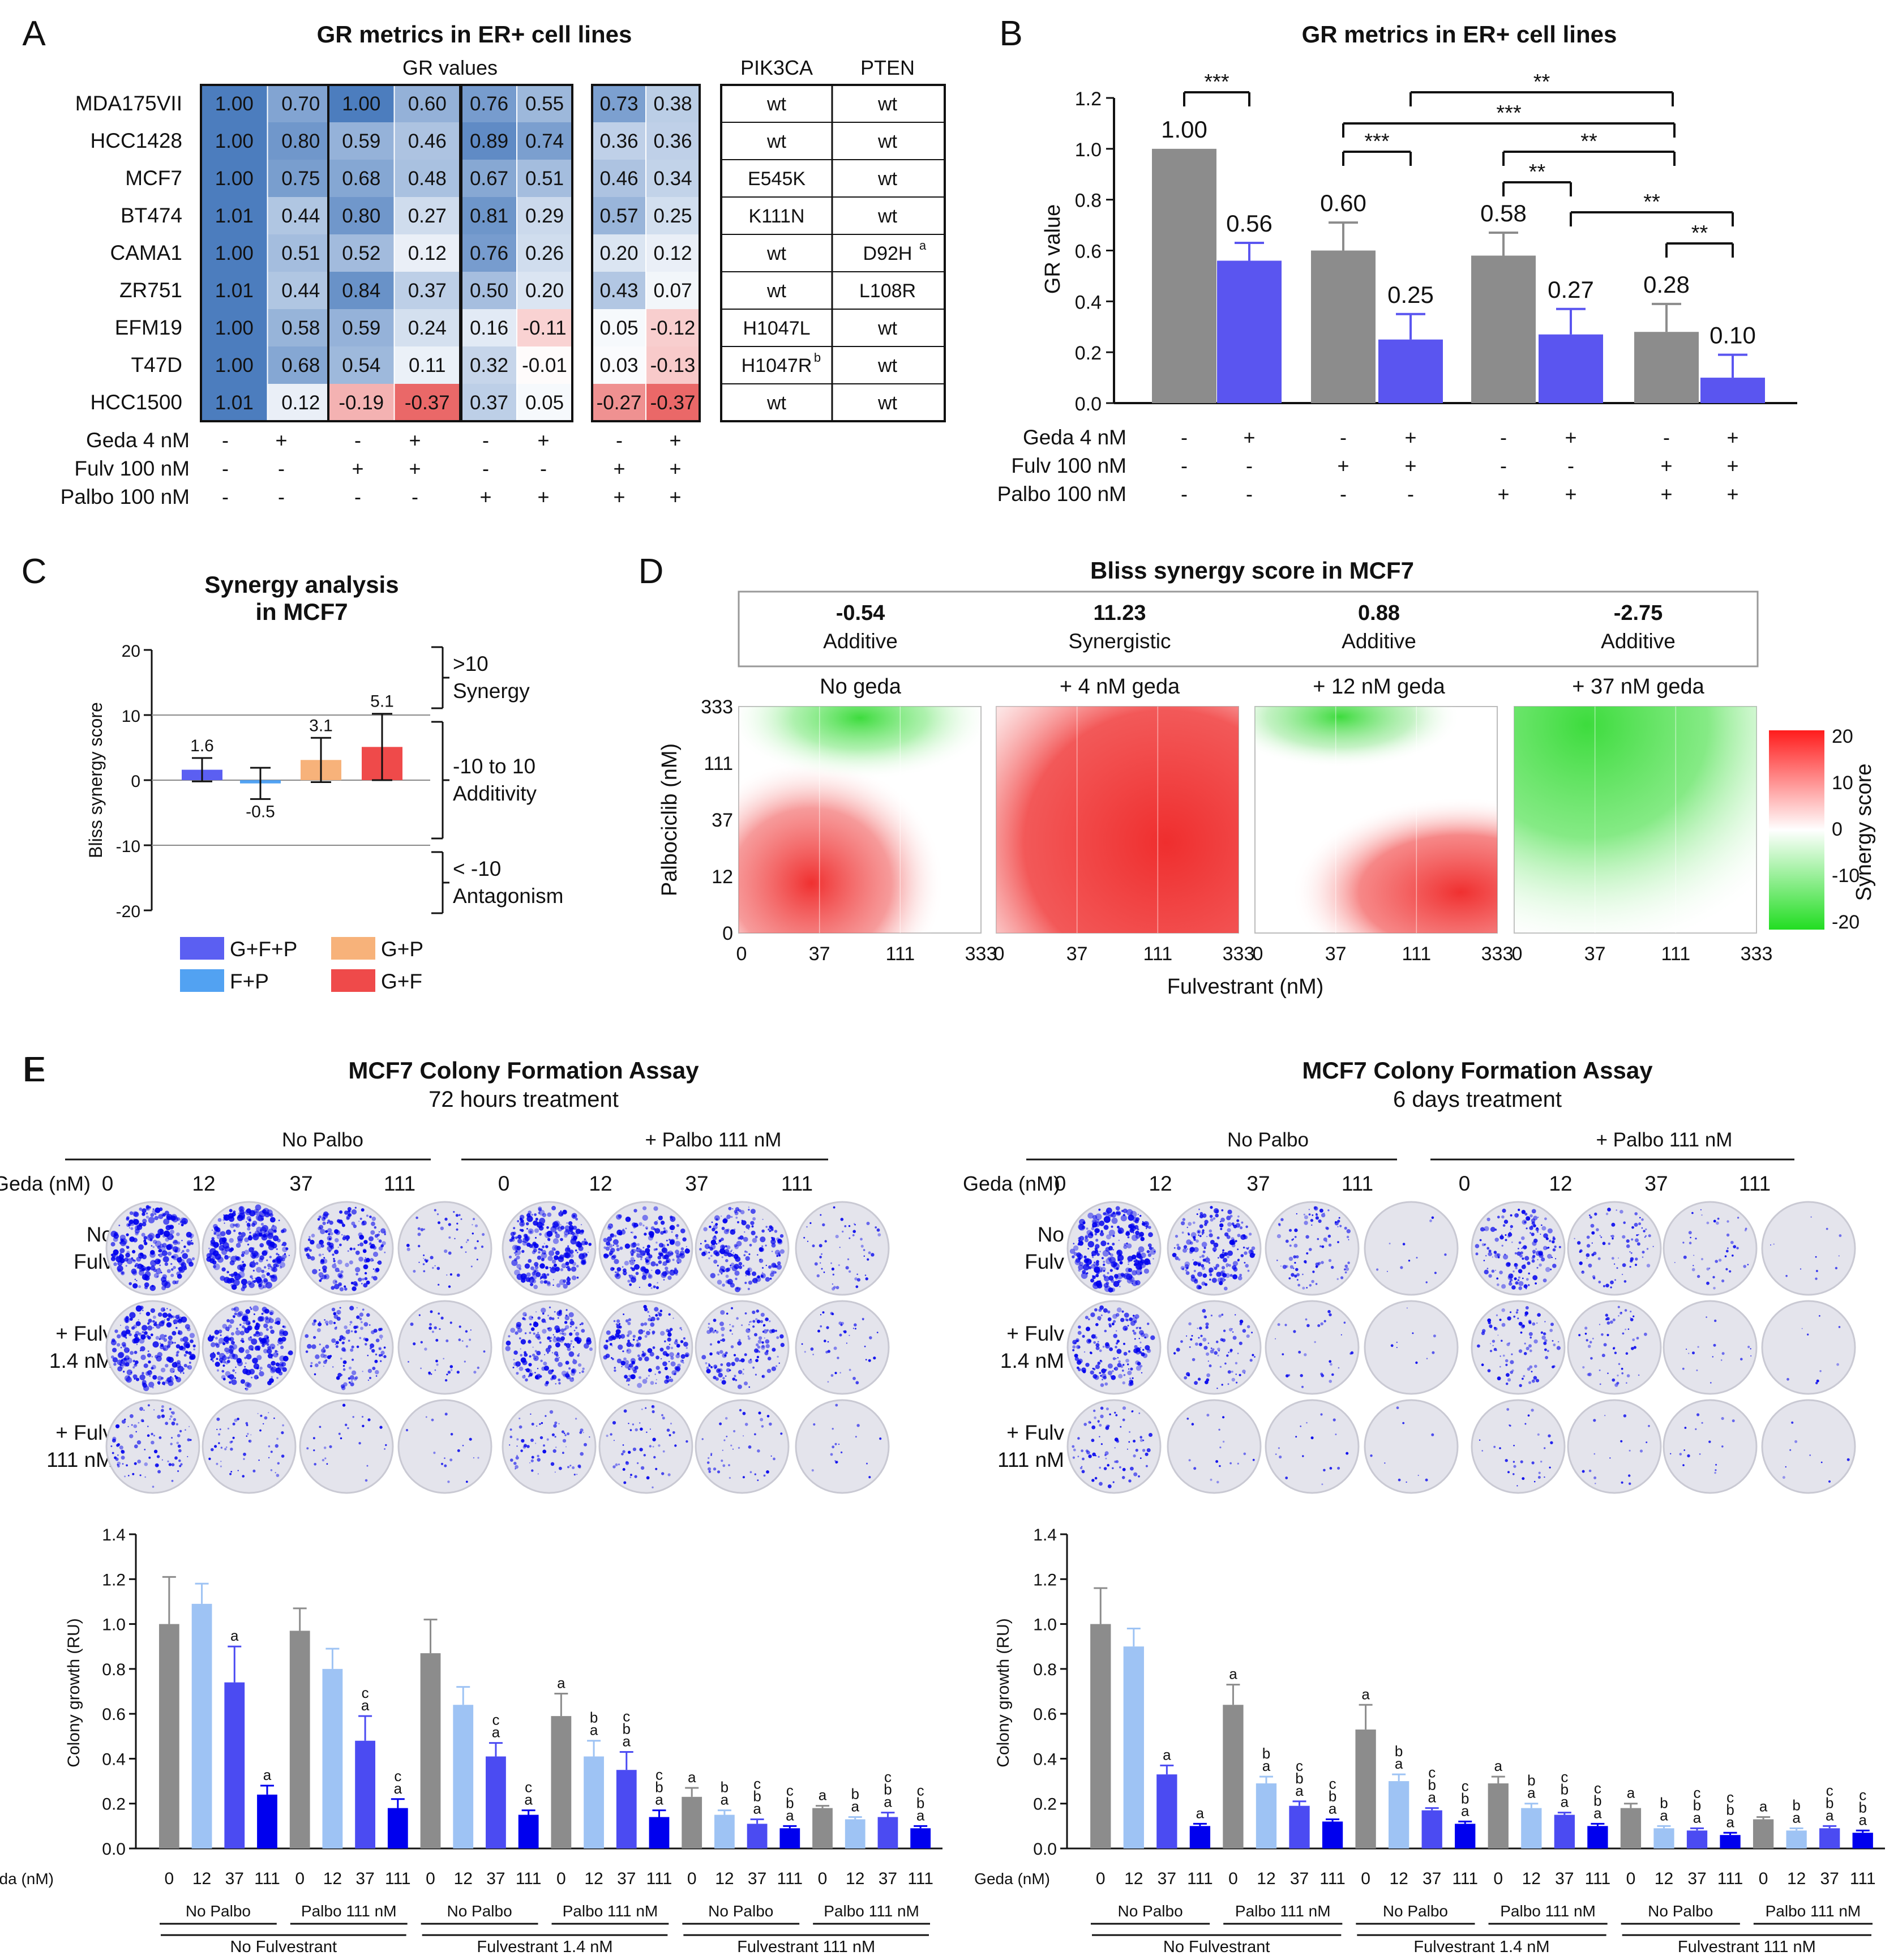 This screenshot has width=1898, height=1960. I want to click on heatmap-cell, so click(361, 103).